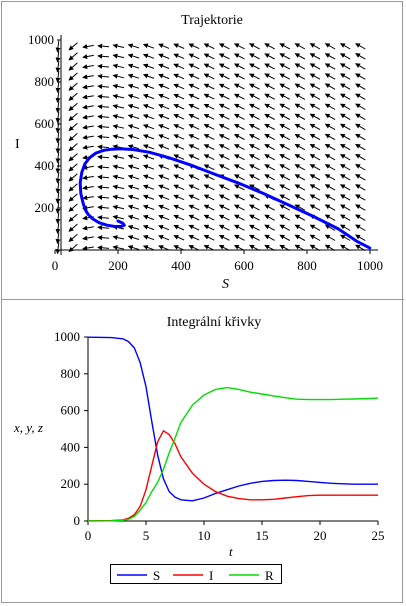 The image size is (406, 606). Describe the element at coordinates (45, 207) in the screenshot. I see `trajectory-y-tick-label-0: 200` at that location.